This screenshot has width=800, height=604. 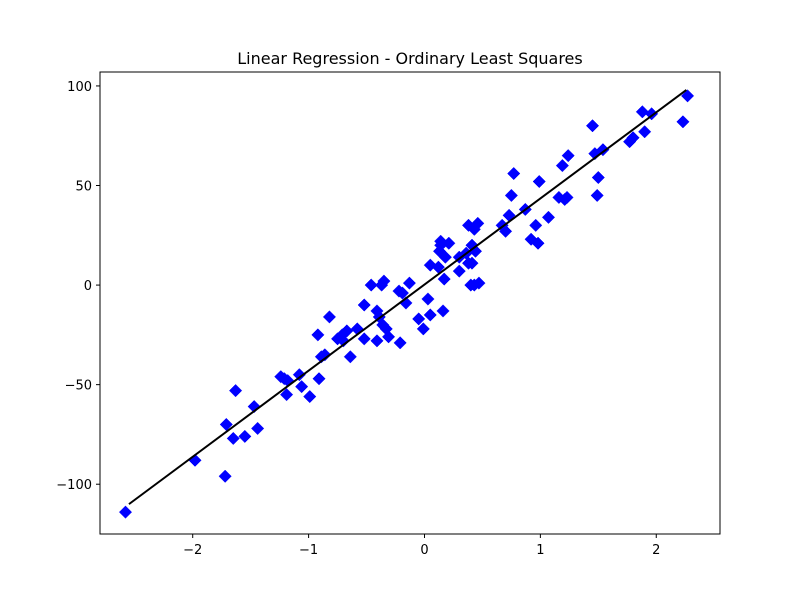 What do you see at coordinates (79, 87) in the screenshot?
I see `y-tick-label: 100` at bounding box center [79, 87].